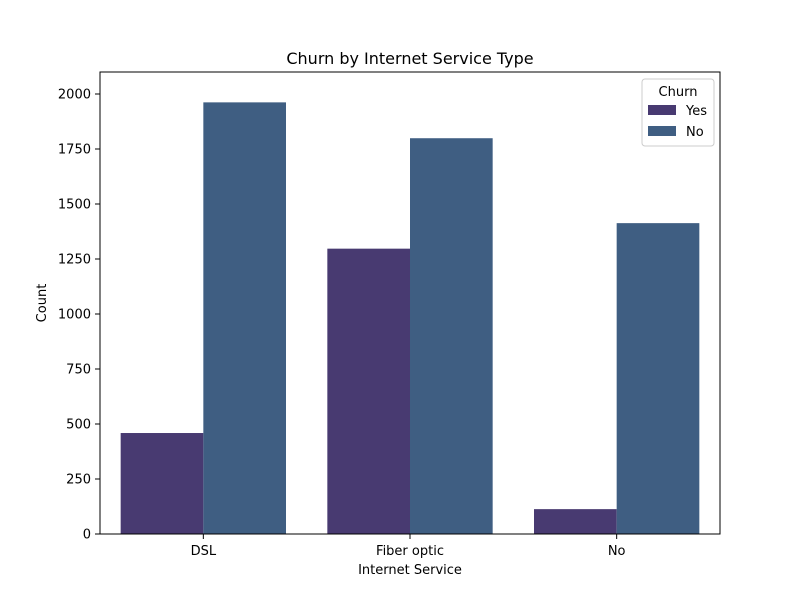 The image size is (800, 604). Describe the element at coordinates (662, 131) in the screenshot. I see `legend-swatch-no` at that location.